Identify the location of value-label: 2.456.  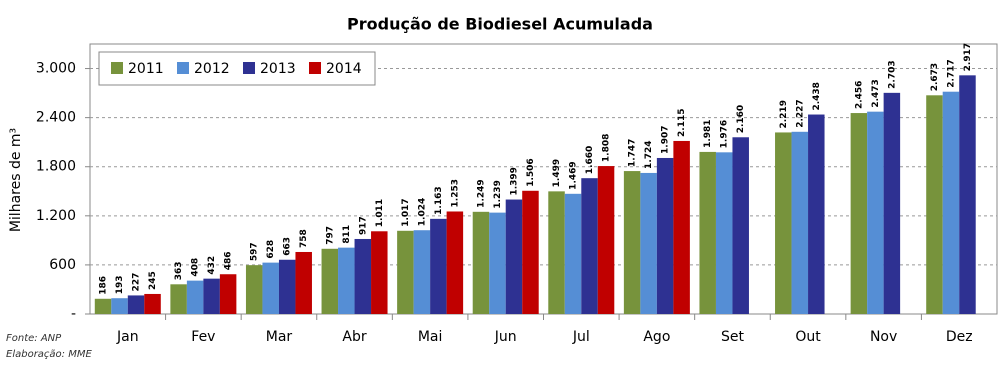
(859, 95).